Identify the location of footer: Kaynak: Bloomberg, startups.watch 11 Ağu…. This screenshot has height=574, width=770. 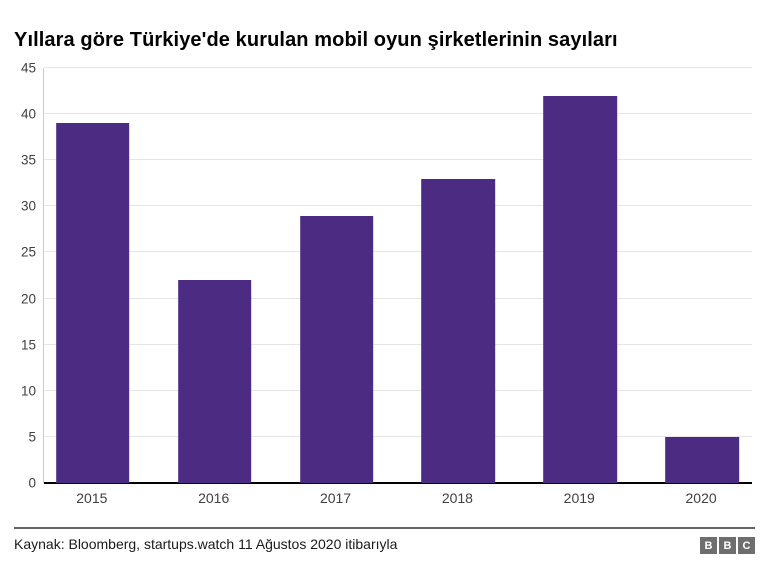
(384, 545).